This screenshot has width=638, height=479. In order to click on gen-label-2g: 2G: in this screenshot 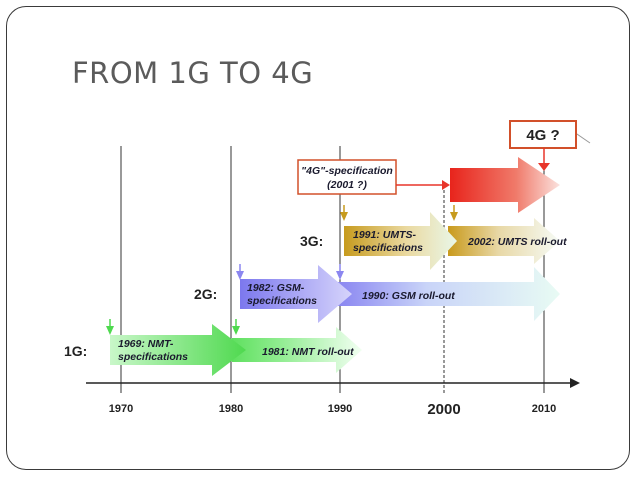, I will do `click(205, 294)`.